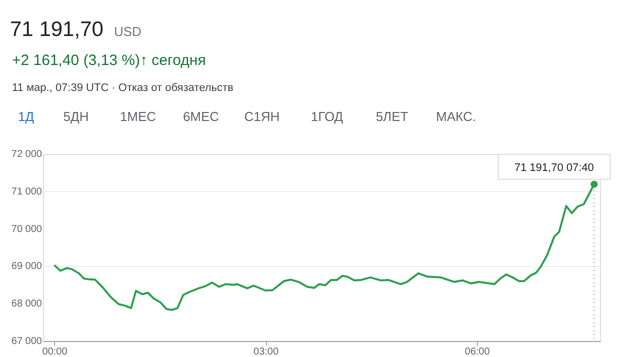  I want to click on text: 1МЕС, so click(138, 116).